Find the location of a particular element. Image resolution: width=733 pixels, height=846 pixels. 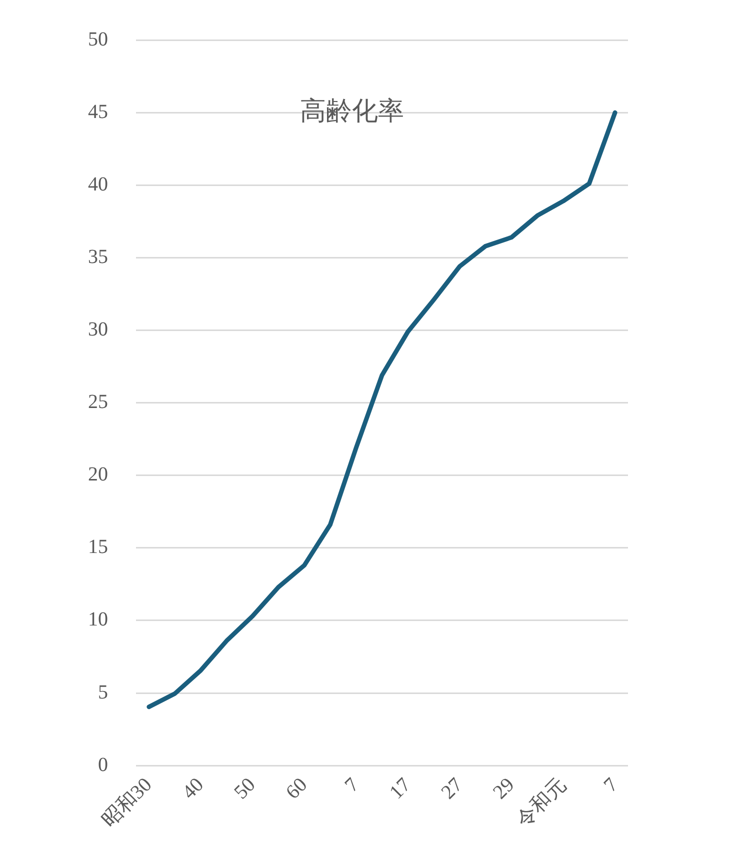

x-tick-label: 17 is located at coordinates (400, 789).